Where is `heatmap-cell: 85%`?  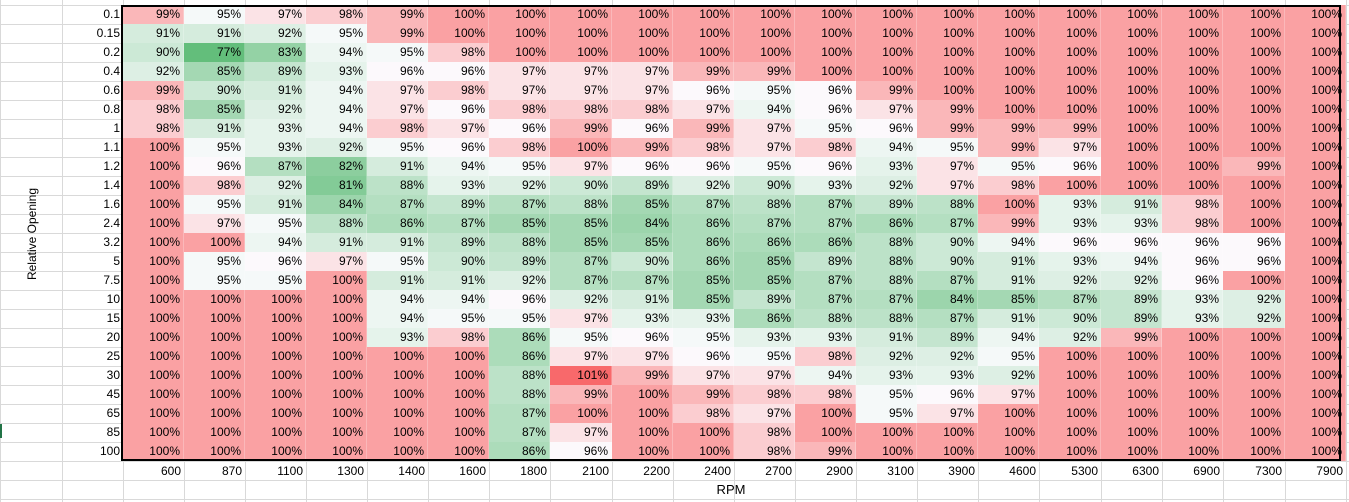
heatmap-cell: 85% is located at coordinates (764, 261).